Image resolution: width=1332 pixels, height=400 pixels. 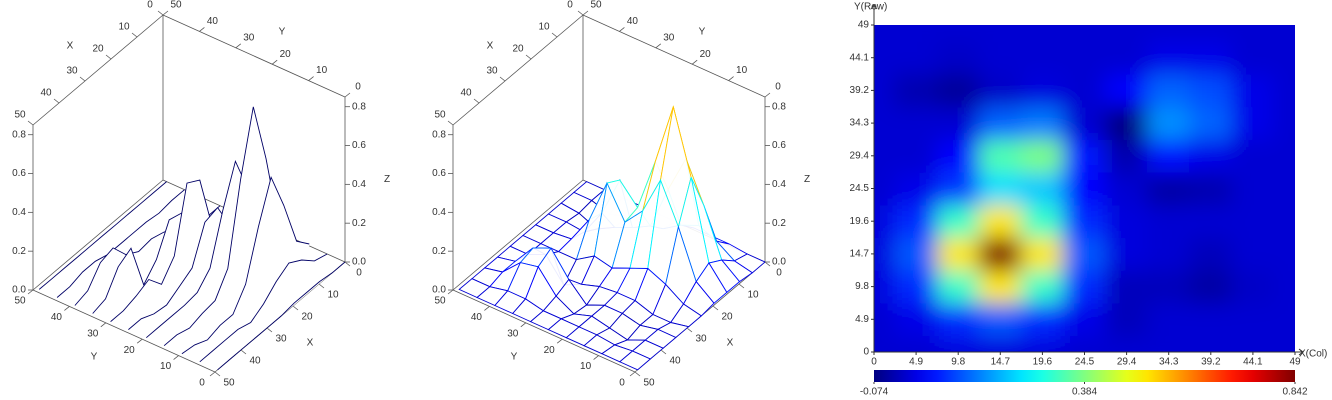 I want to click on x-axis-label: X(Col), so click(x=1313, y=354).